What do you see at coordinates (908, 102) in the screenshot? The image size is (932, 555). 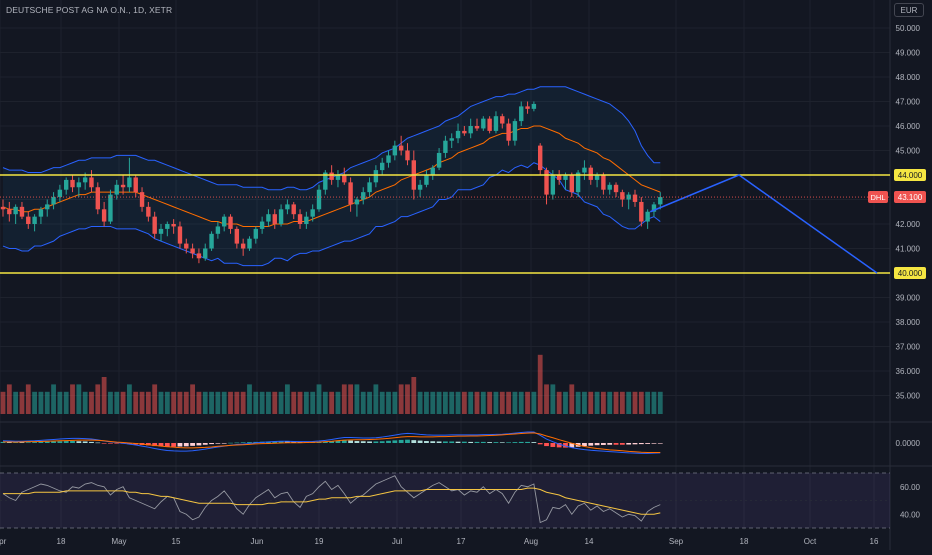 I see `price-axis-label: 47.000` at bounding box center [908, 102].